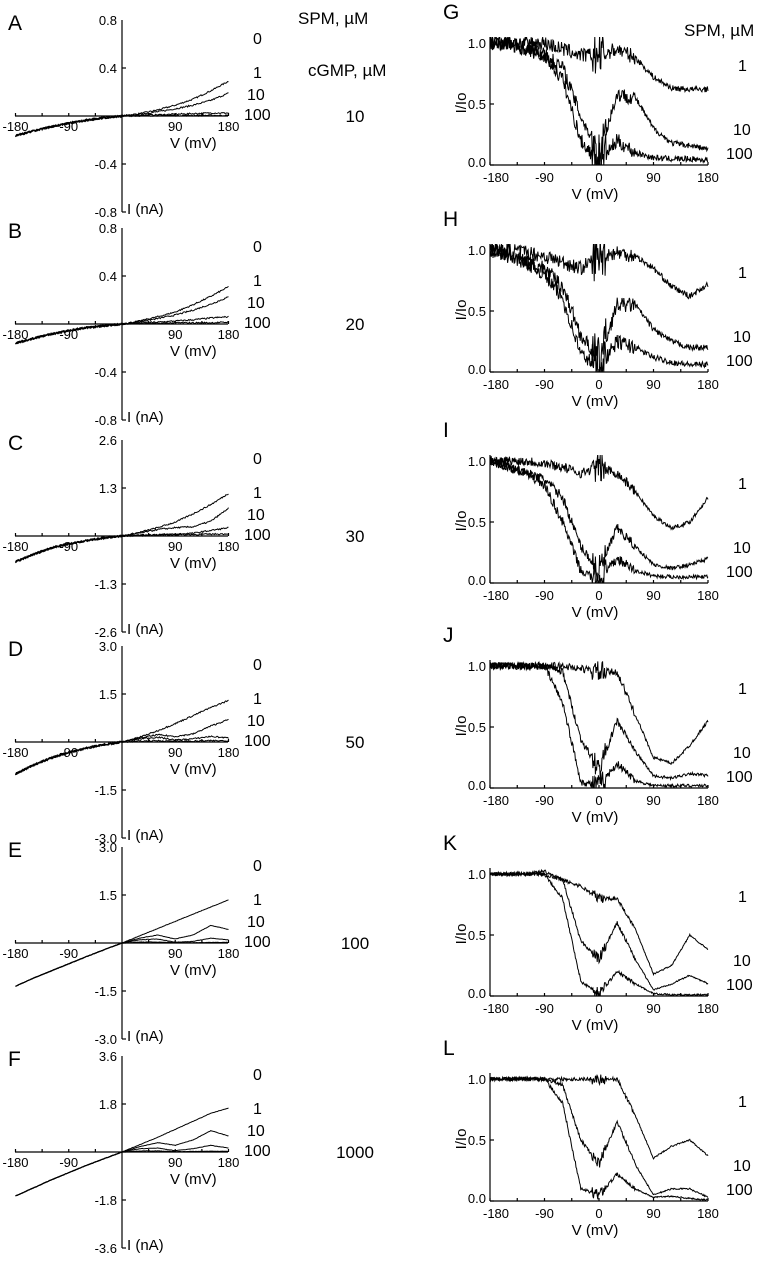  I want to click on ratio-panel-K: K 1.0 0.5 0.0-180 -90 0 90 180 V (mV) I/Io 1 10 100, so click(598, 933).